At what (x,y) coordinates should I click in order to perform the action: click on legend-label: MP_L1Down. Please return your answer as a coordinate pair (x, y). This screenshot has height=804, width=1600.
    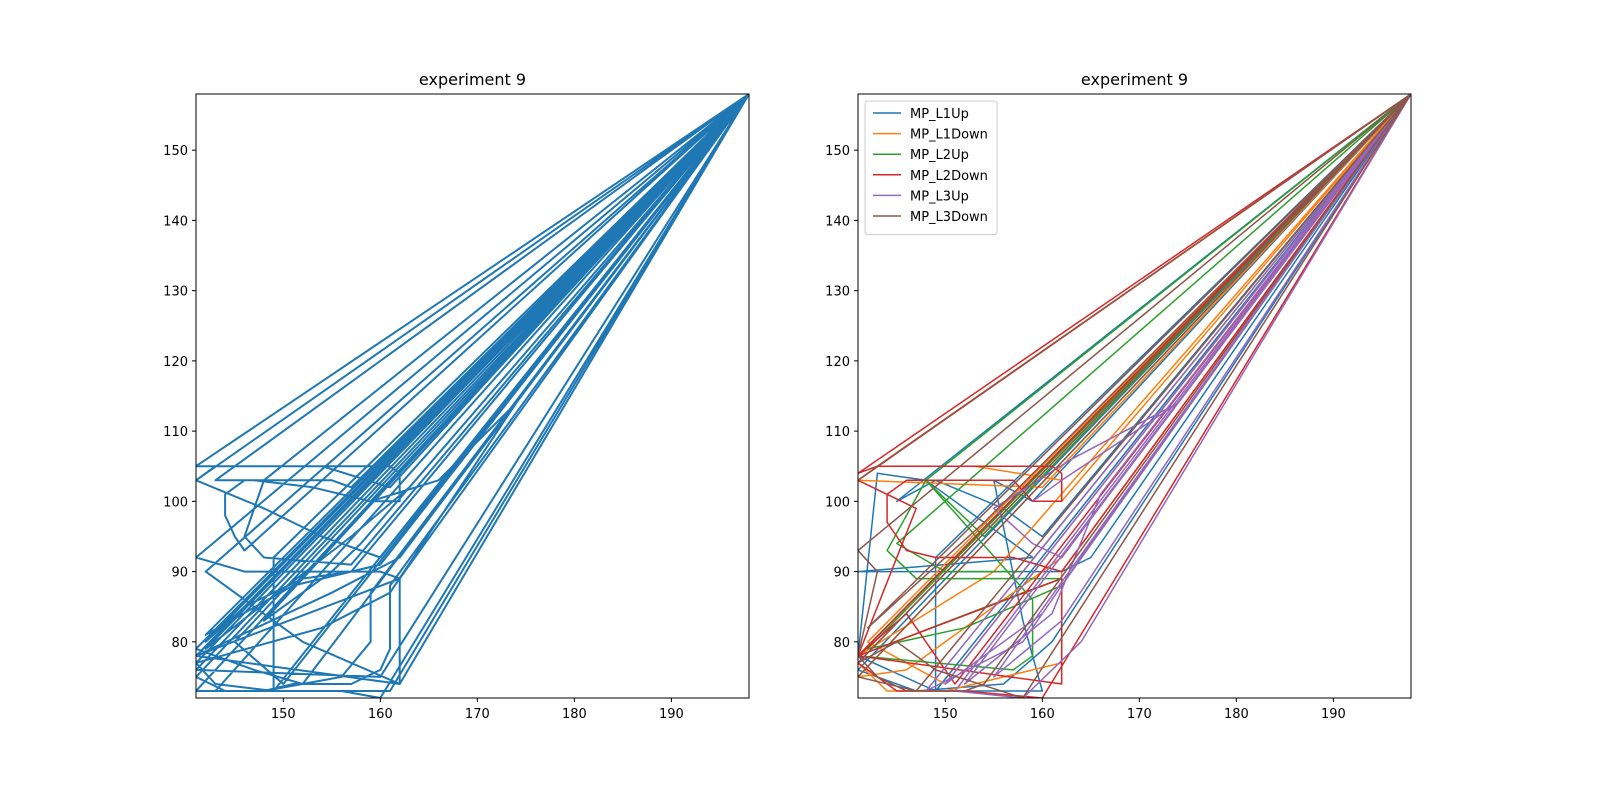
    Looking at the image, I should click on (949, 135).